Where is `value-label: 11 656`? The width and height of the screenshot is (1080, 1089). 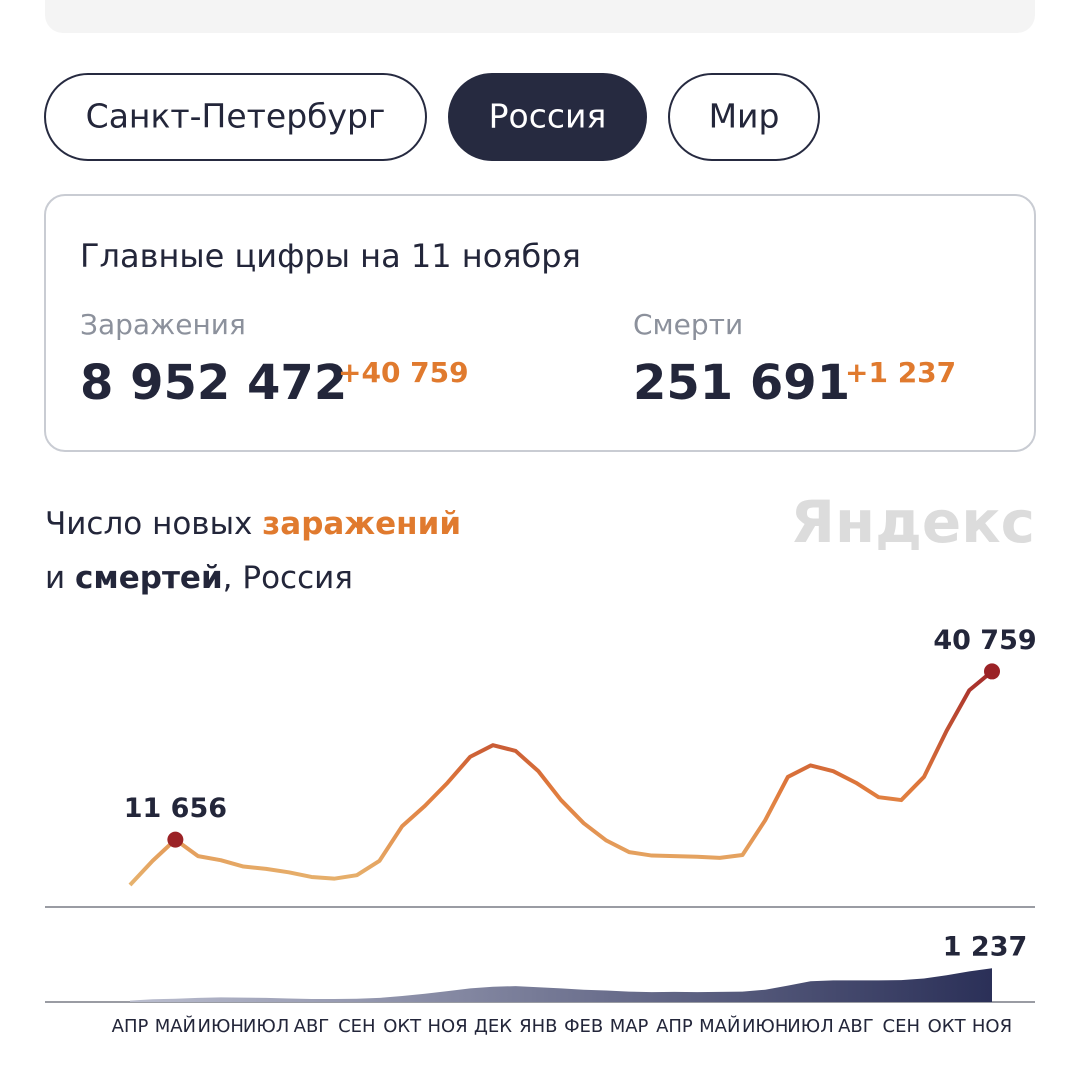 value-label: 11 656 is located at coordinates (175, 808).